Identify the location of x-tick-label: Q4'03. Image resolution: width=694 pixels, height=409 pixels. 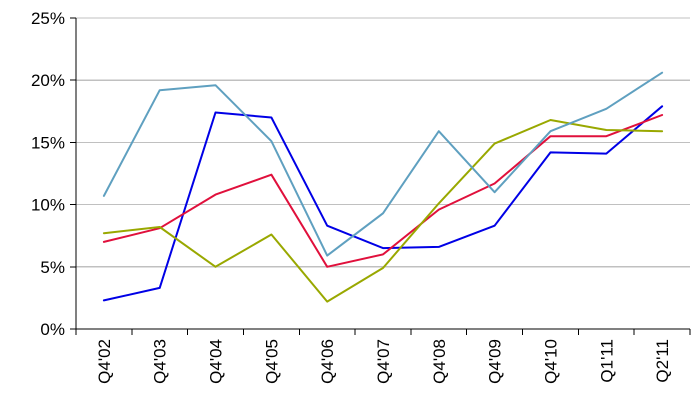
(160, 361).